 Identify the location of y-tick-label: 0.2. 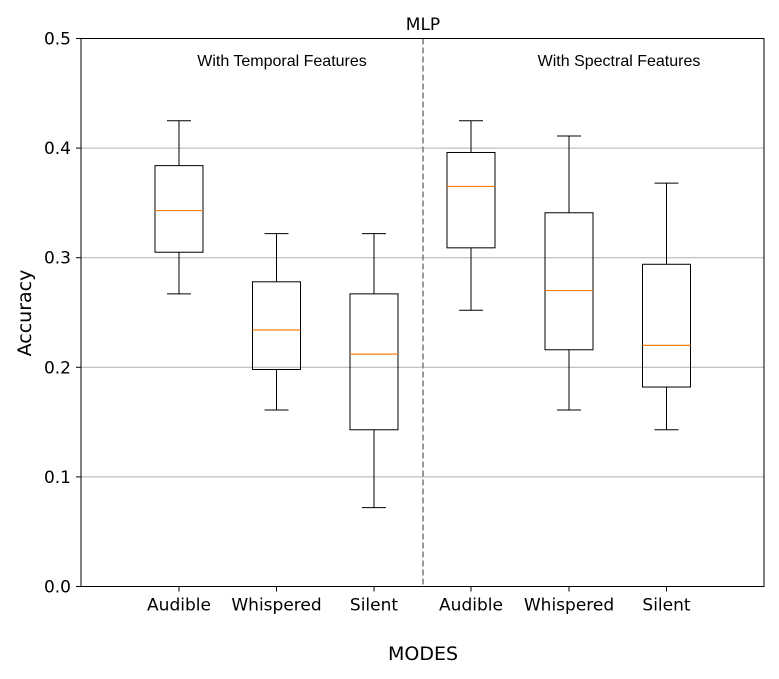
(57, 368).